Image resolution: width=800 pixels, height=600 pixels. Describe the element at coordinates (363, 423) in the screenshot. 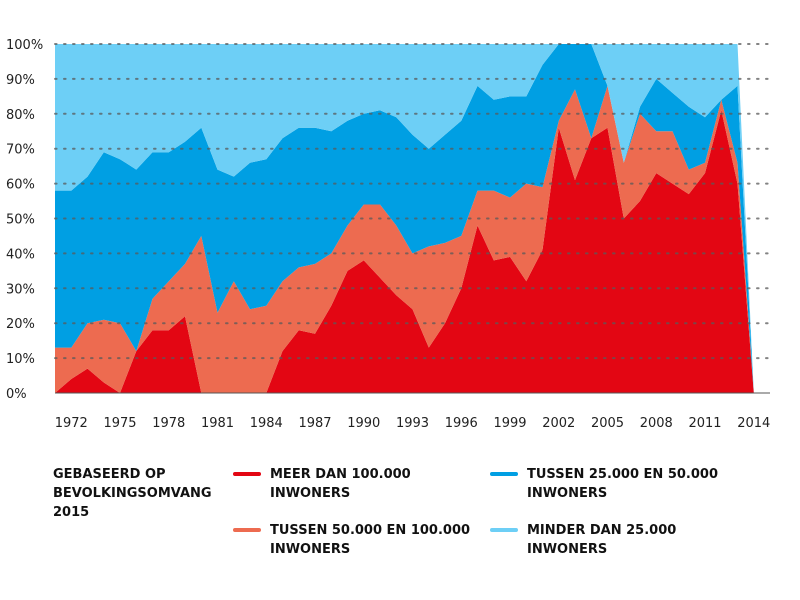

I see `x-tick-label: 1990` at that location.